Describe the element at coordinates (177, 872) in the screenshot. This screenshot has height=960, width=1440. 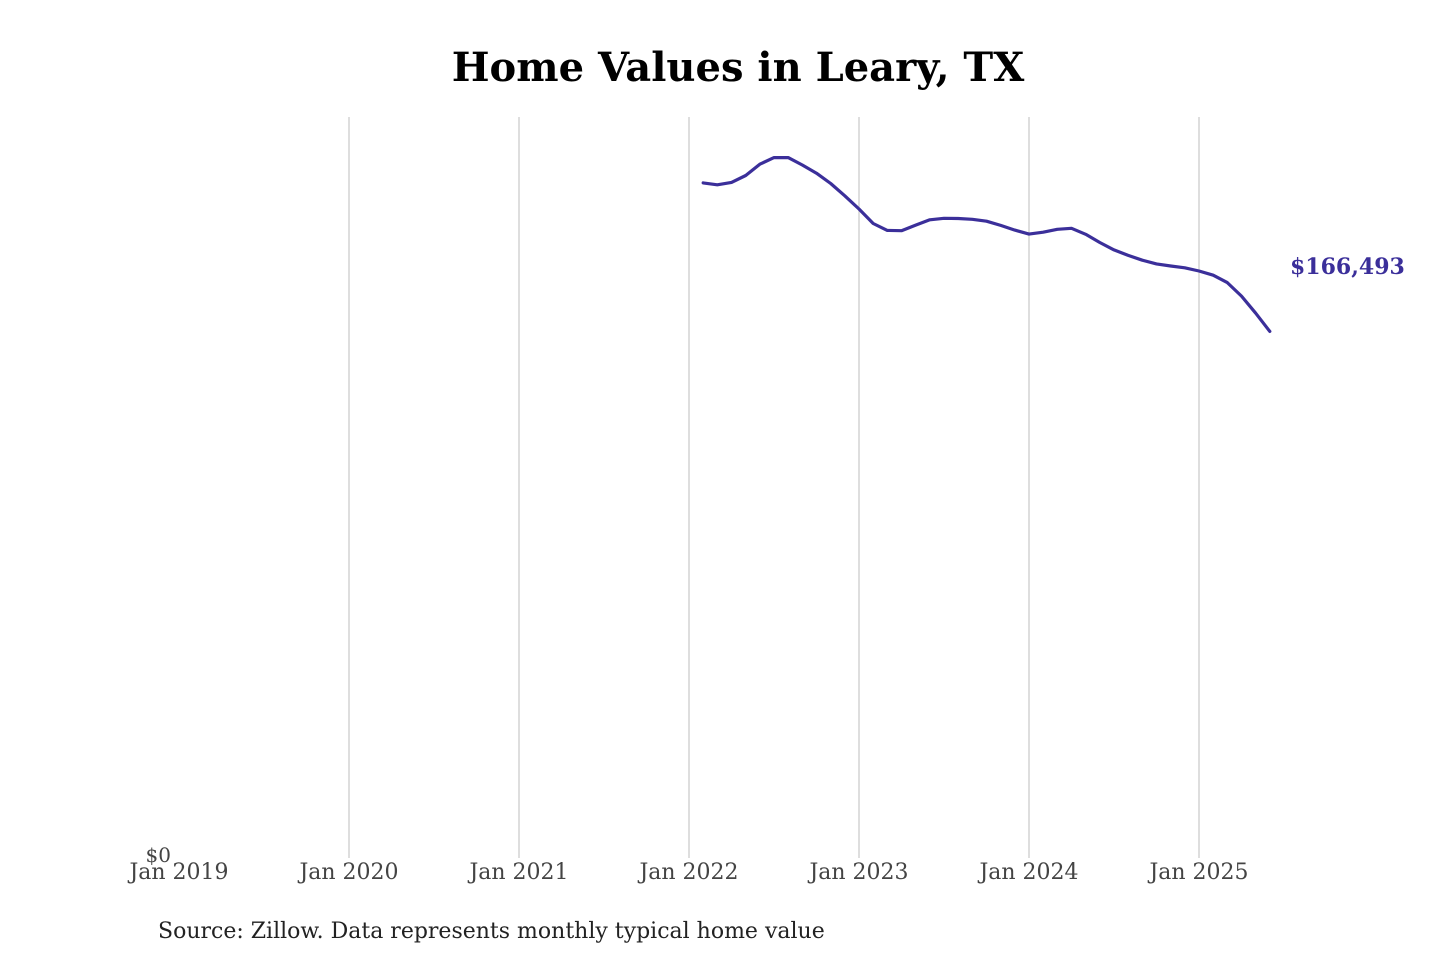
I see `x-tick-label: Jan 2019` at that location.